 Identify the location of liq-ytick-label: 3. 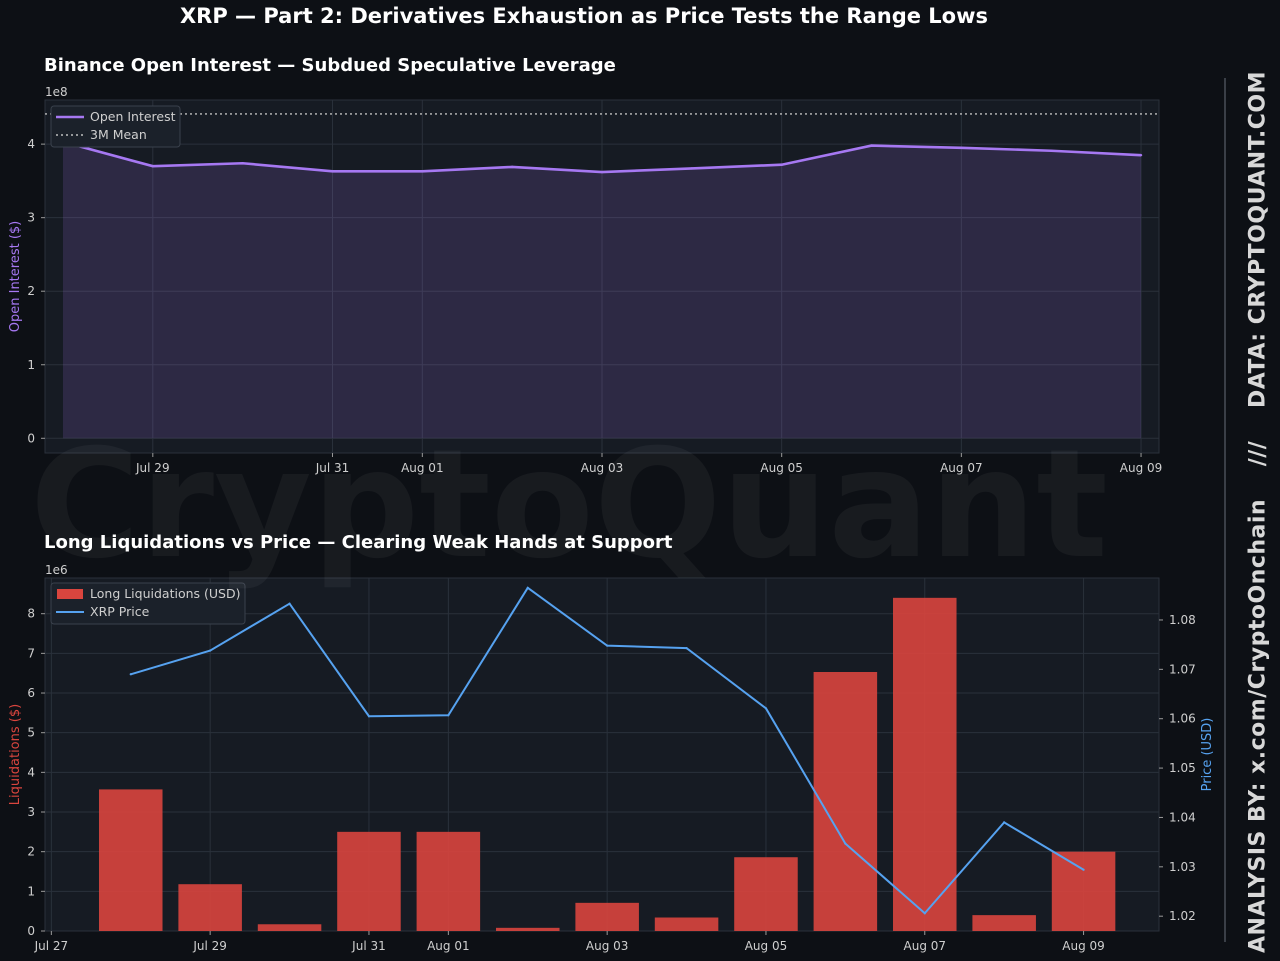
(31, 812).